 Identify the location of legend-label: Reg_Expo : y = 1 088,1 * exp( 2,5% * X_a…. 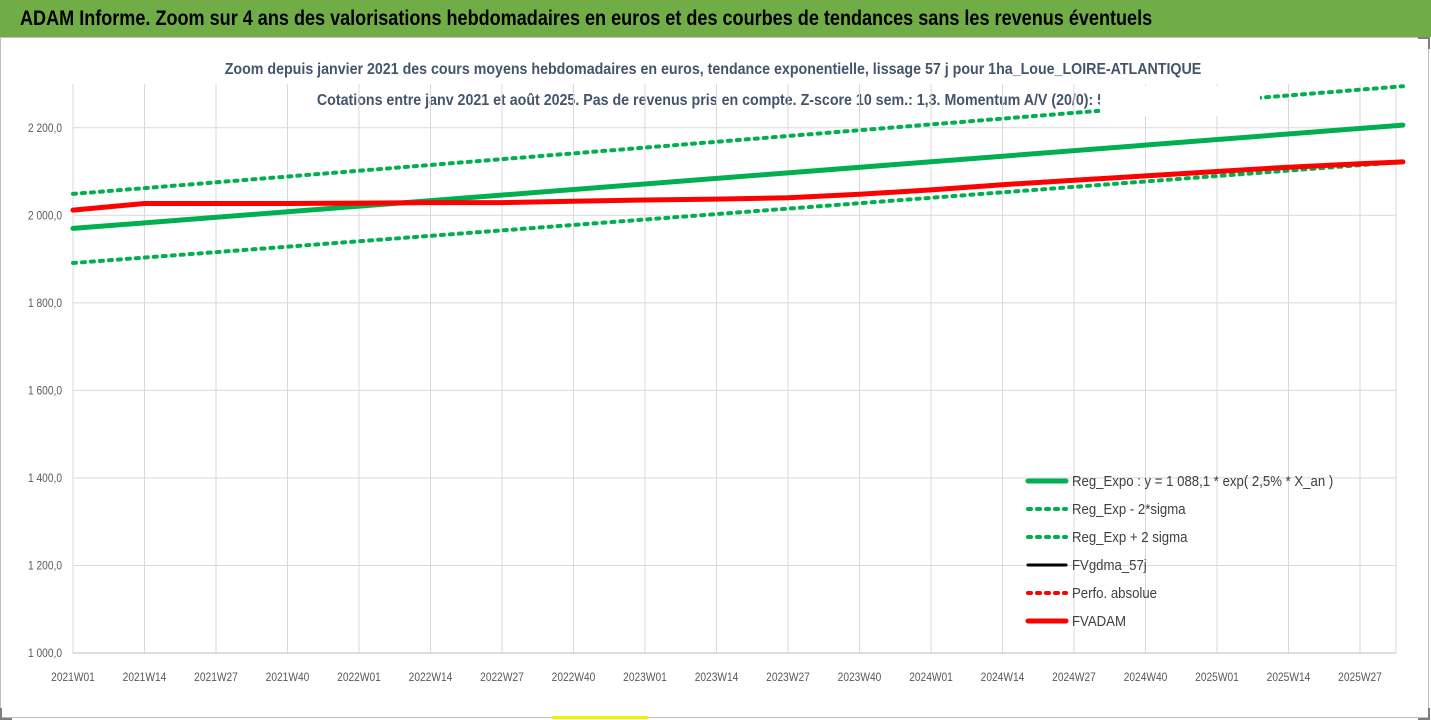
(1202, 480).